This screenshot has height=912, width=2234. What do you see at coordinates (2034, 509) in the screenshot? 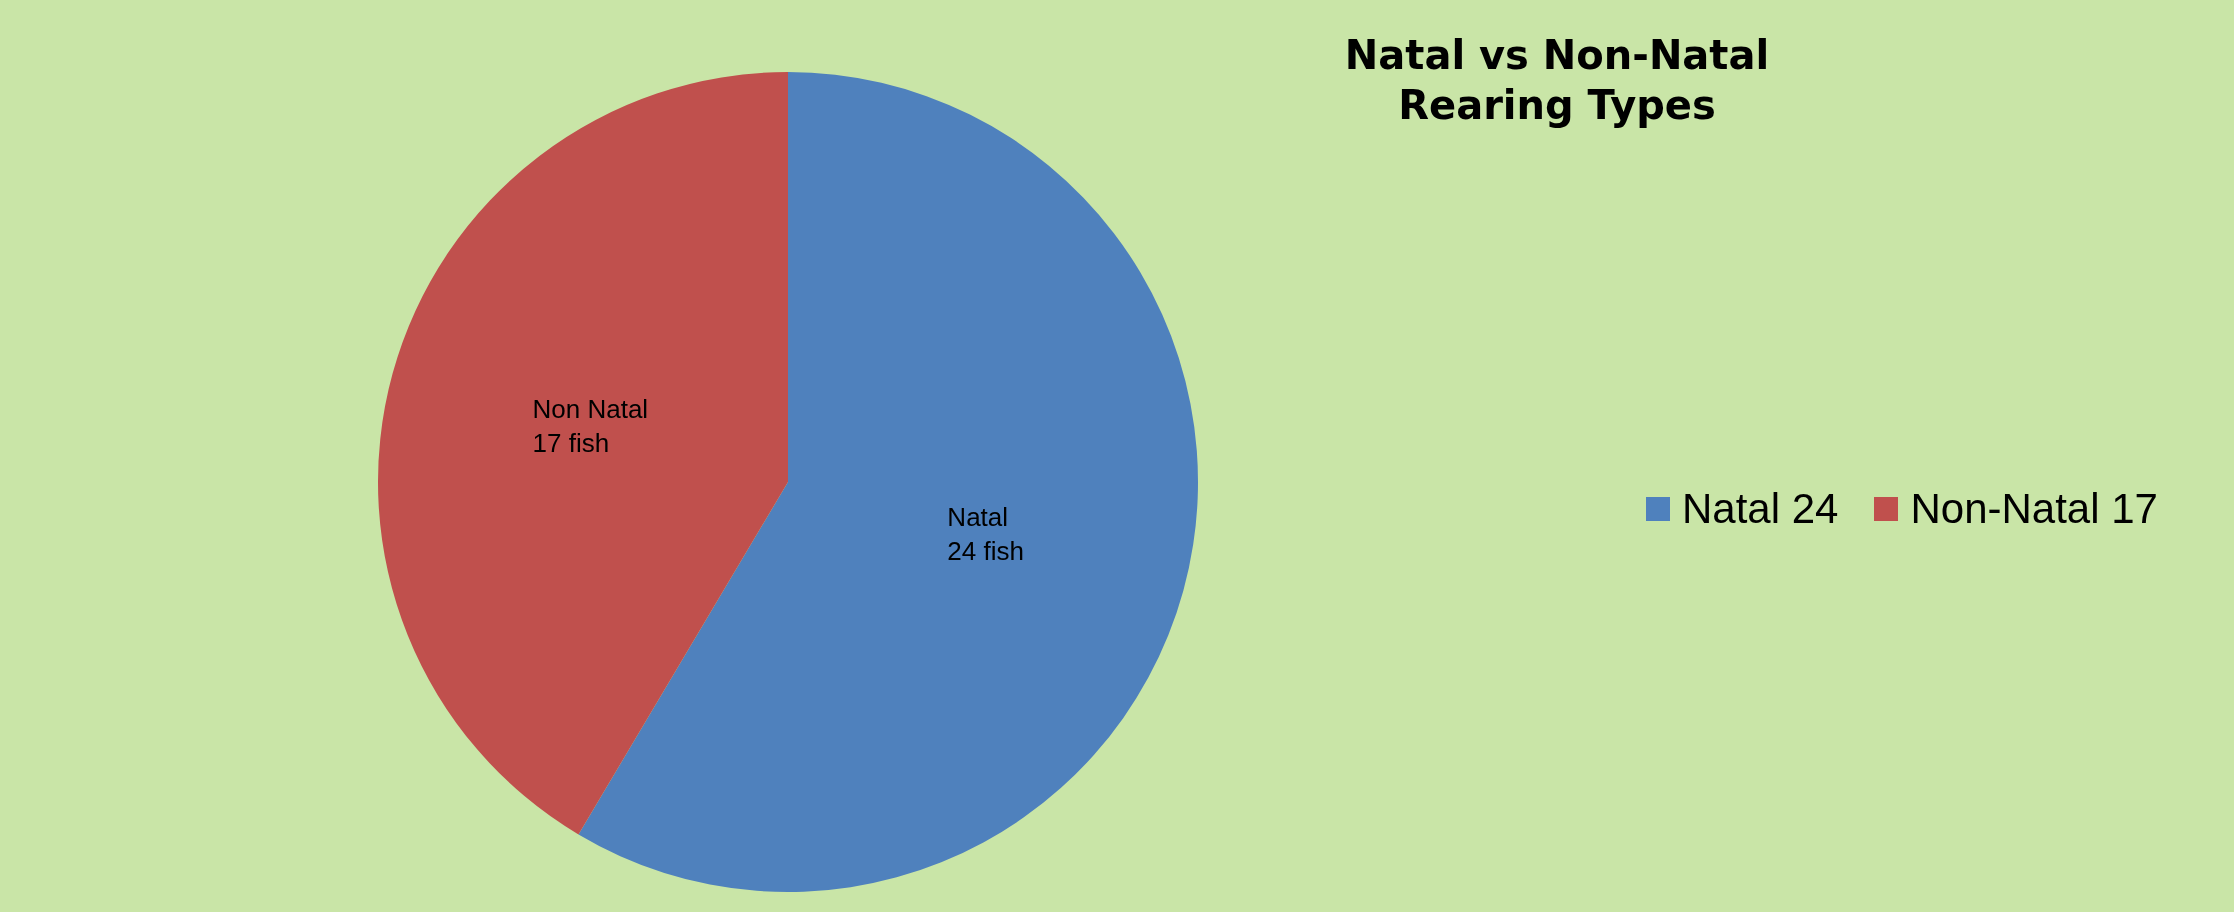
I see `legend-label: Non-Natal 17` at bounding box center [2034, 509].